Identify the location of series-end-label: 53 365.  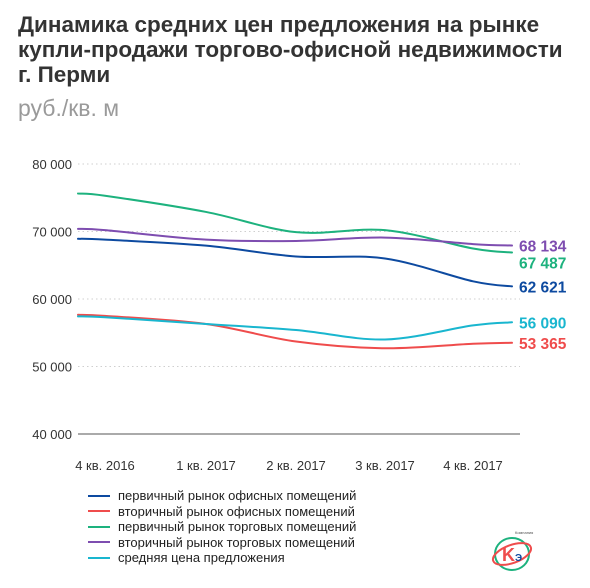
(543, 344).